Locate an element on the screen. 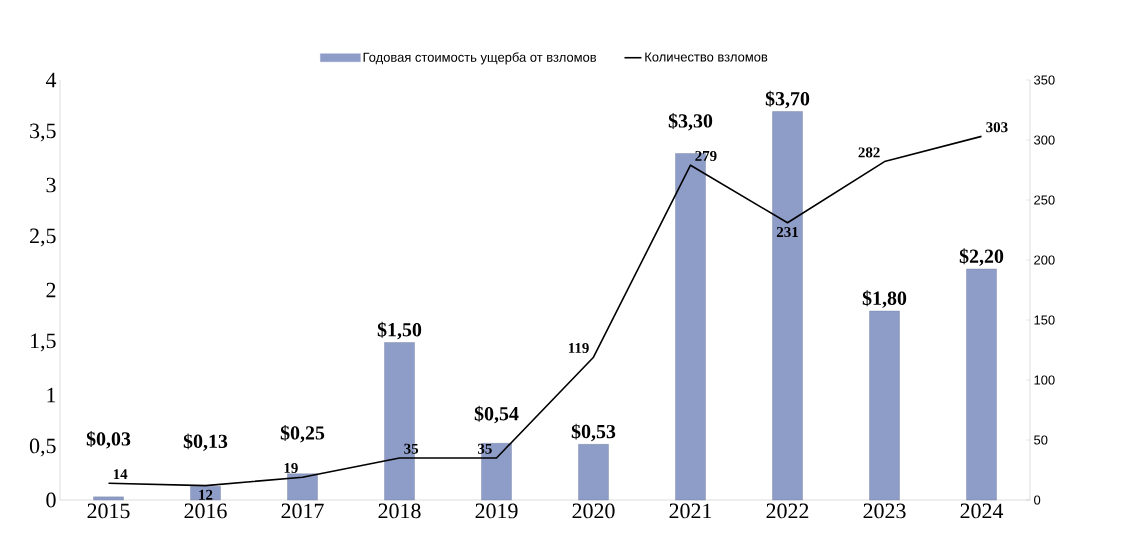 The height and width of the screenshot is (552, 1121). y-tick-label: 0,5 is located at coordinates (42, 447).